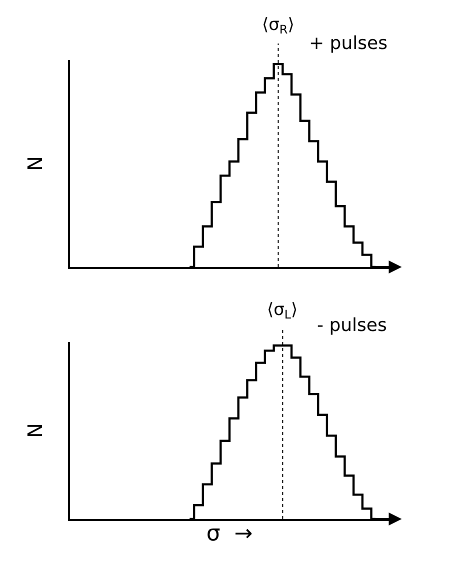 The height and width of the screenshot is (565, 449). Describe the element at coordinates (352, 325) in the screenshot. I see `text: - pulses` at that location.